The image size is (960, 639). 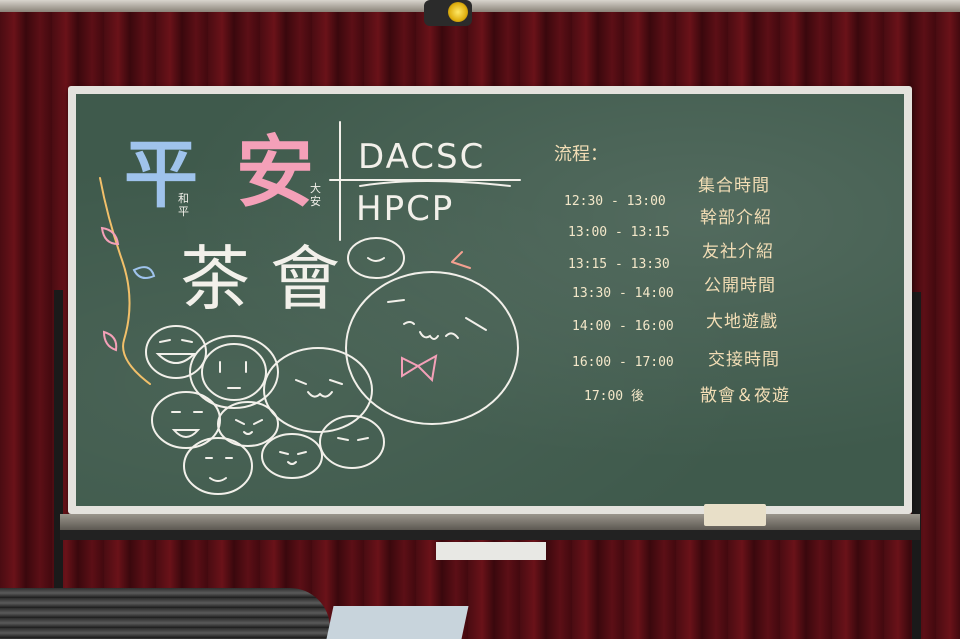 What do you see at coordinates (745, 396) in the screenshot?
I see `schedule-event: 散會＆夜遊` at bounding box center [745, 396].